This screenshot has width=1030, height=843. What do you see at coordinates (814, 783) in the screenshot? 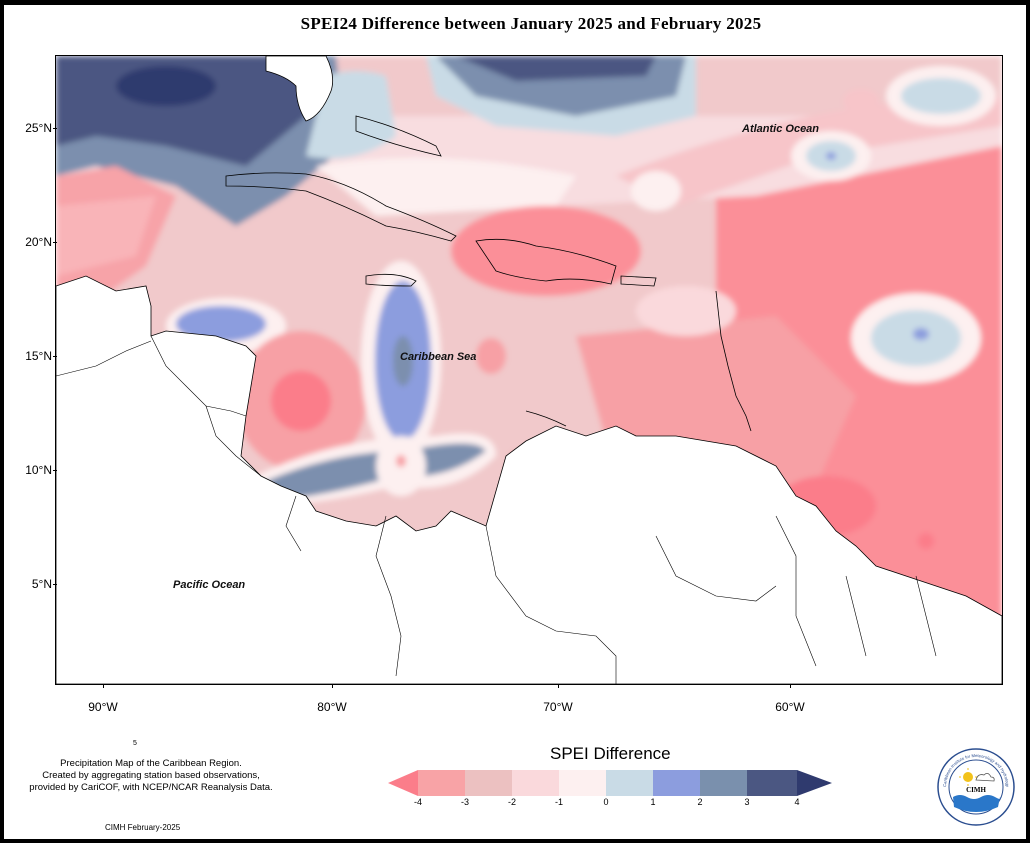
I see `legend-arrow-right` at bounding box center [814, 783].